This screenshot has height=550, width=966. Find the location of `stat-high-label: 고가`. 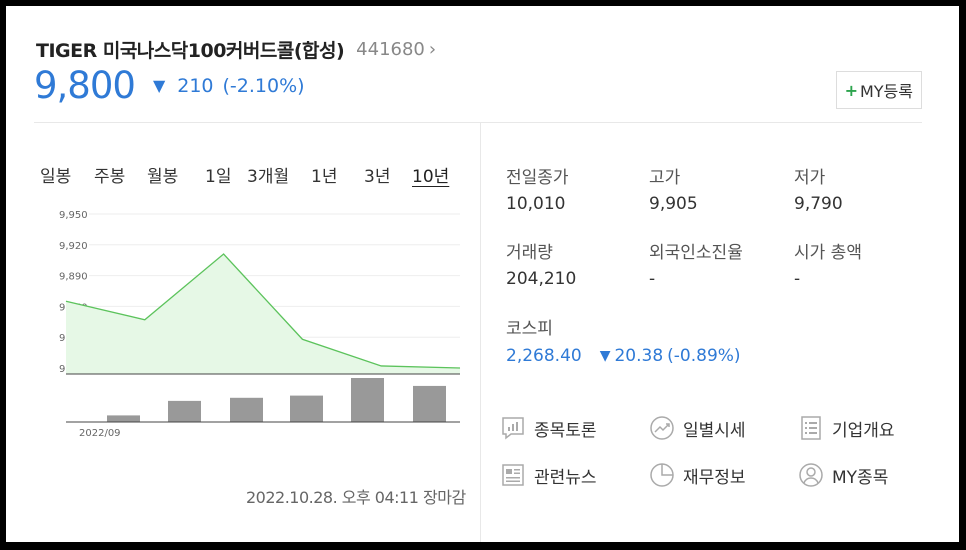

stat-high-label: 고가 is located at coordinates (665, 178).